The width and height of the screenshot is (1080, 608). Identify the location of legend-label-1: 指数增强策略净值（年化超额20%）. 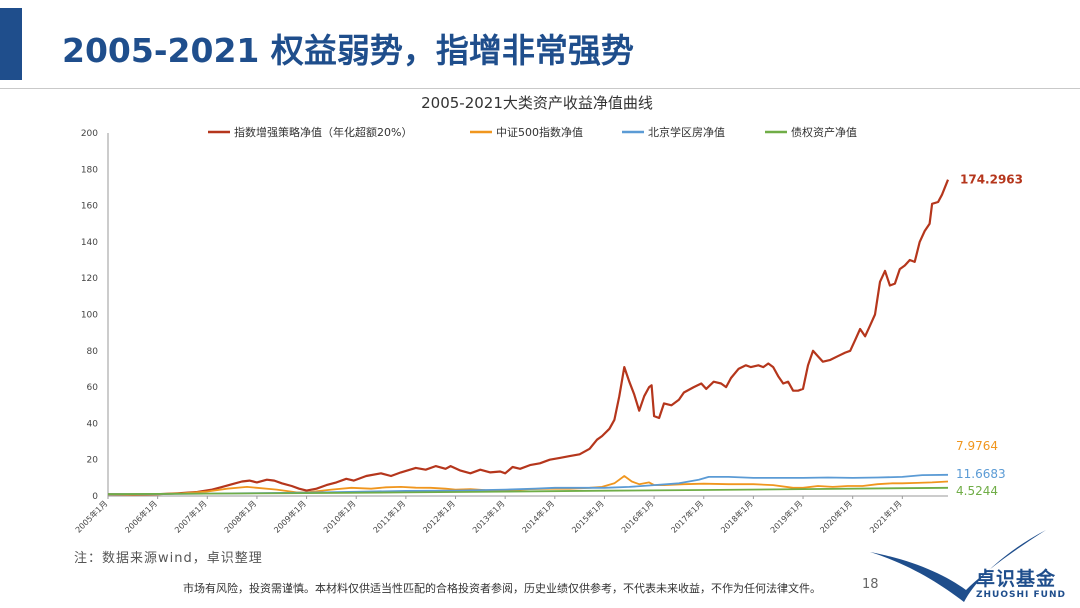
(323, 132).